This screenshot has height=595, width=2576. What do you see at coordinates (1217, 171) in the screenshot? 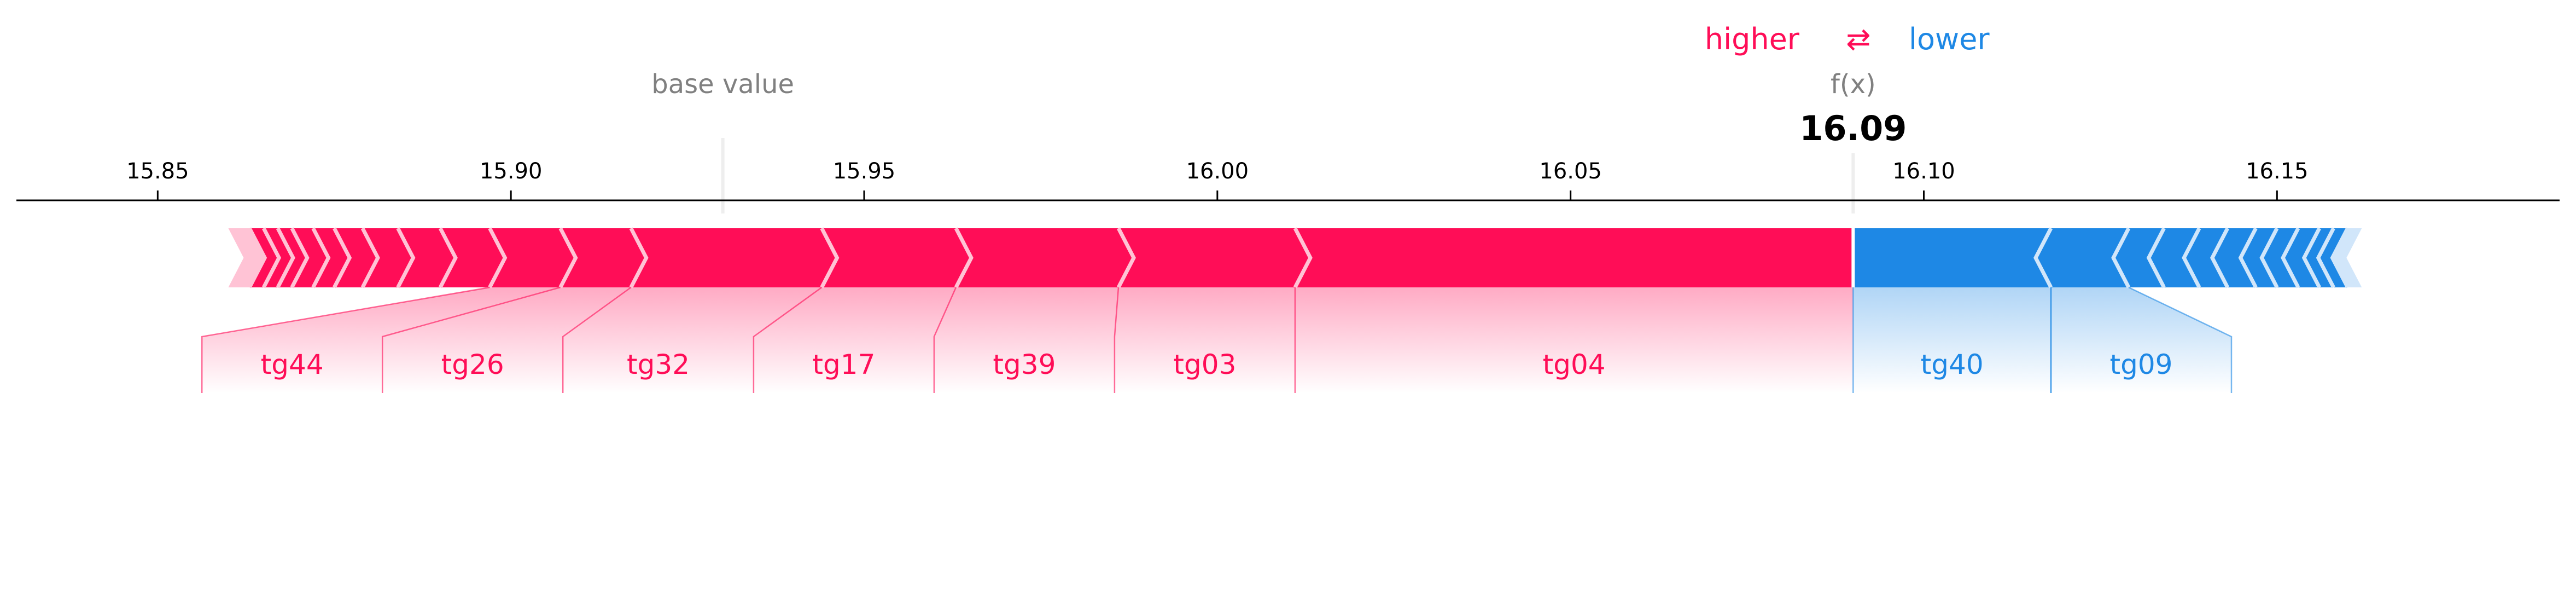
I see `x-tick-label: 16.00` at bounding box center [1217, 171].